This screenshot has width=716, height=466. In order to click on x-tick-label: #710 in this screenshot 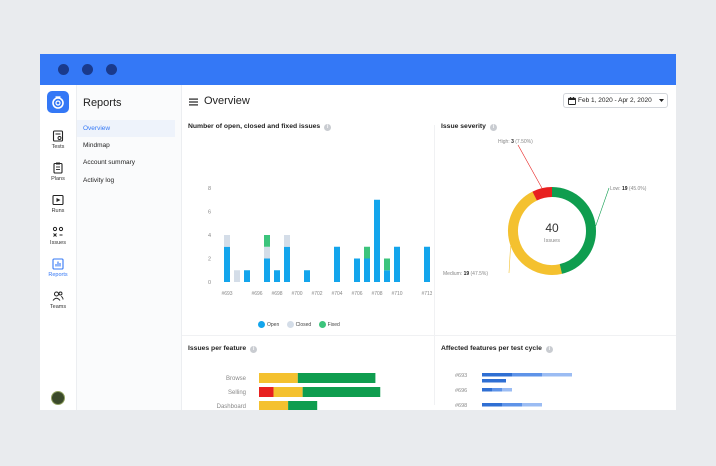, I will do `click(396, 294)`.